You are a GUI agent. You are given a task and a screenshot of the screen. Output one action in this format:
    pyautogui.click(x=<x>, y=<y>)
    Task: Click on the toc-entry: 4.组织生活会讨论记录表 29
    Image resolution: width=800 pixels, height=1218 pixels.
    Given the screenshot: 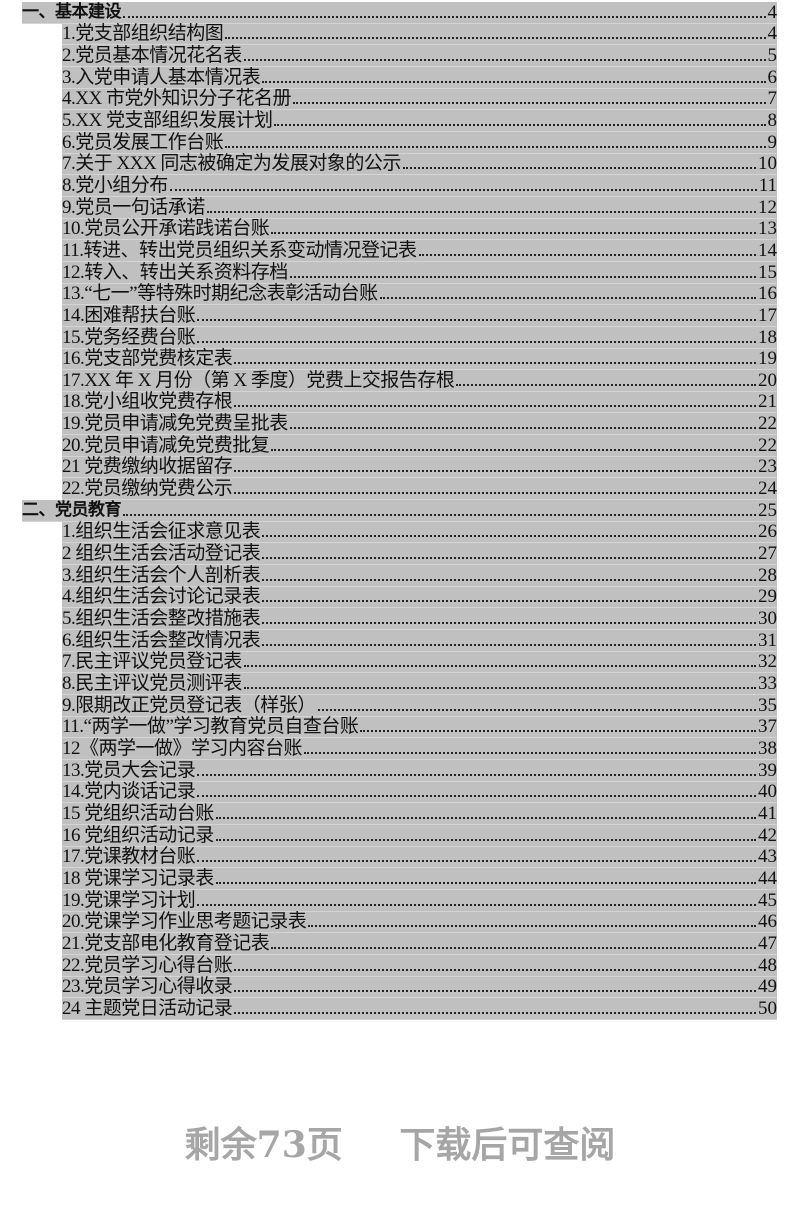 What is the action you would take?
    pyautogui.click(x=419, y=597)
    